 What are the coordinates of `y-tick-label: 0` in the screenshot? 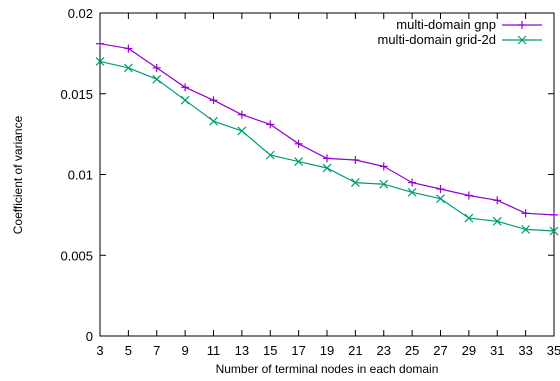 It's located at (89, 336).